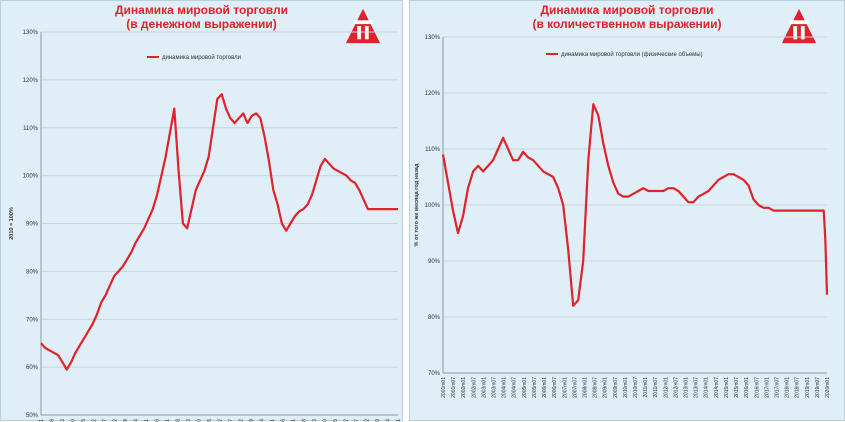 This screenshot has height=422, width=845. I want to click on x-tick-label-left: 2004m09, so click(126, 420).